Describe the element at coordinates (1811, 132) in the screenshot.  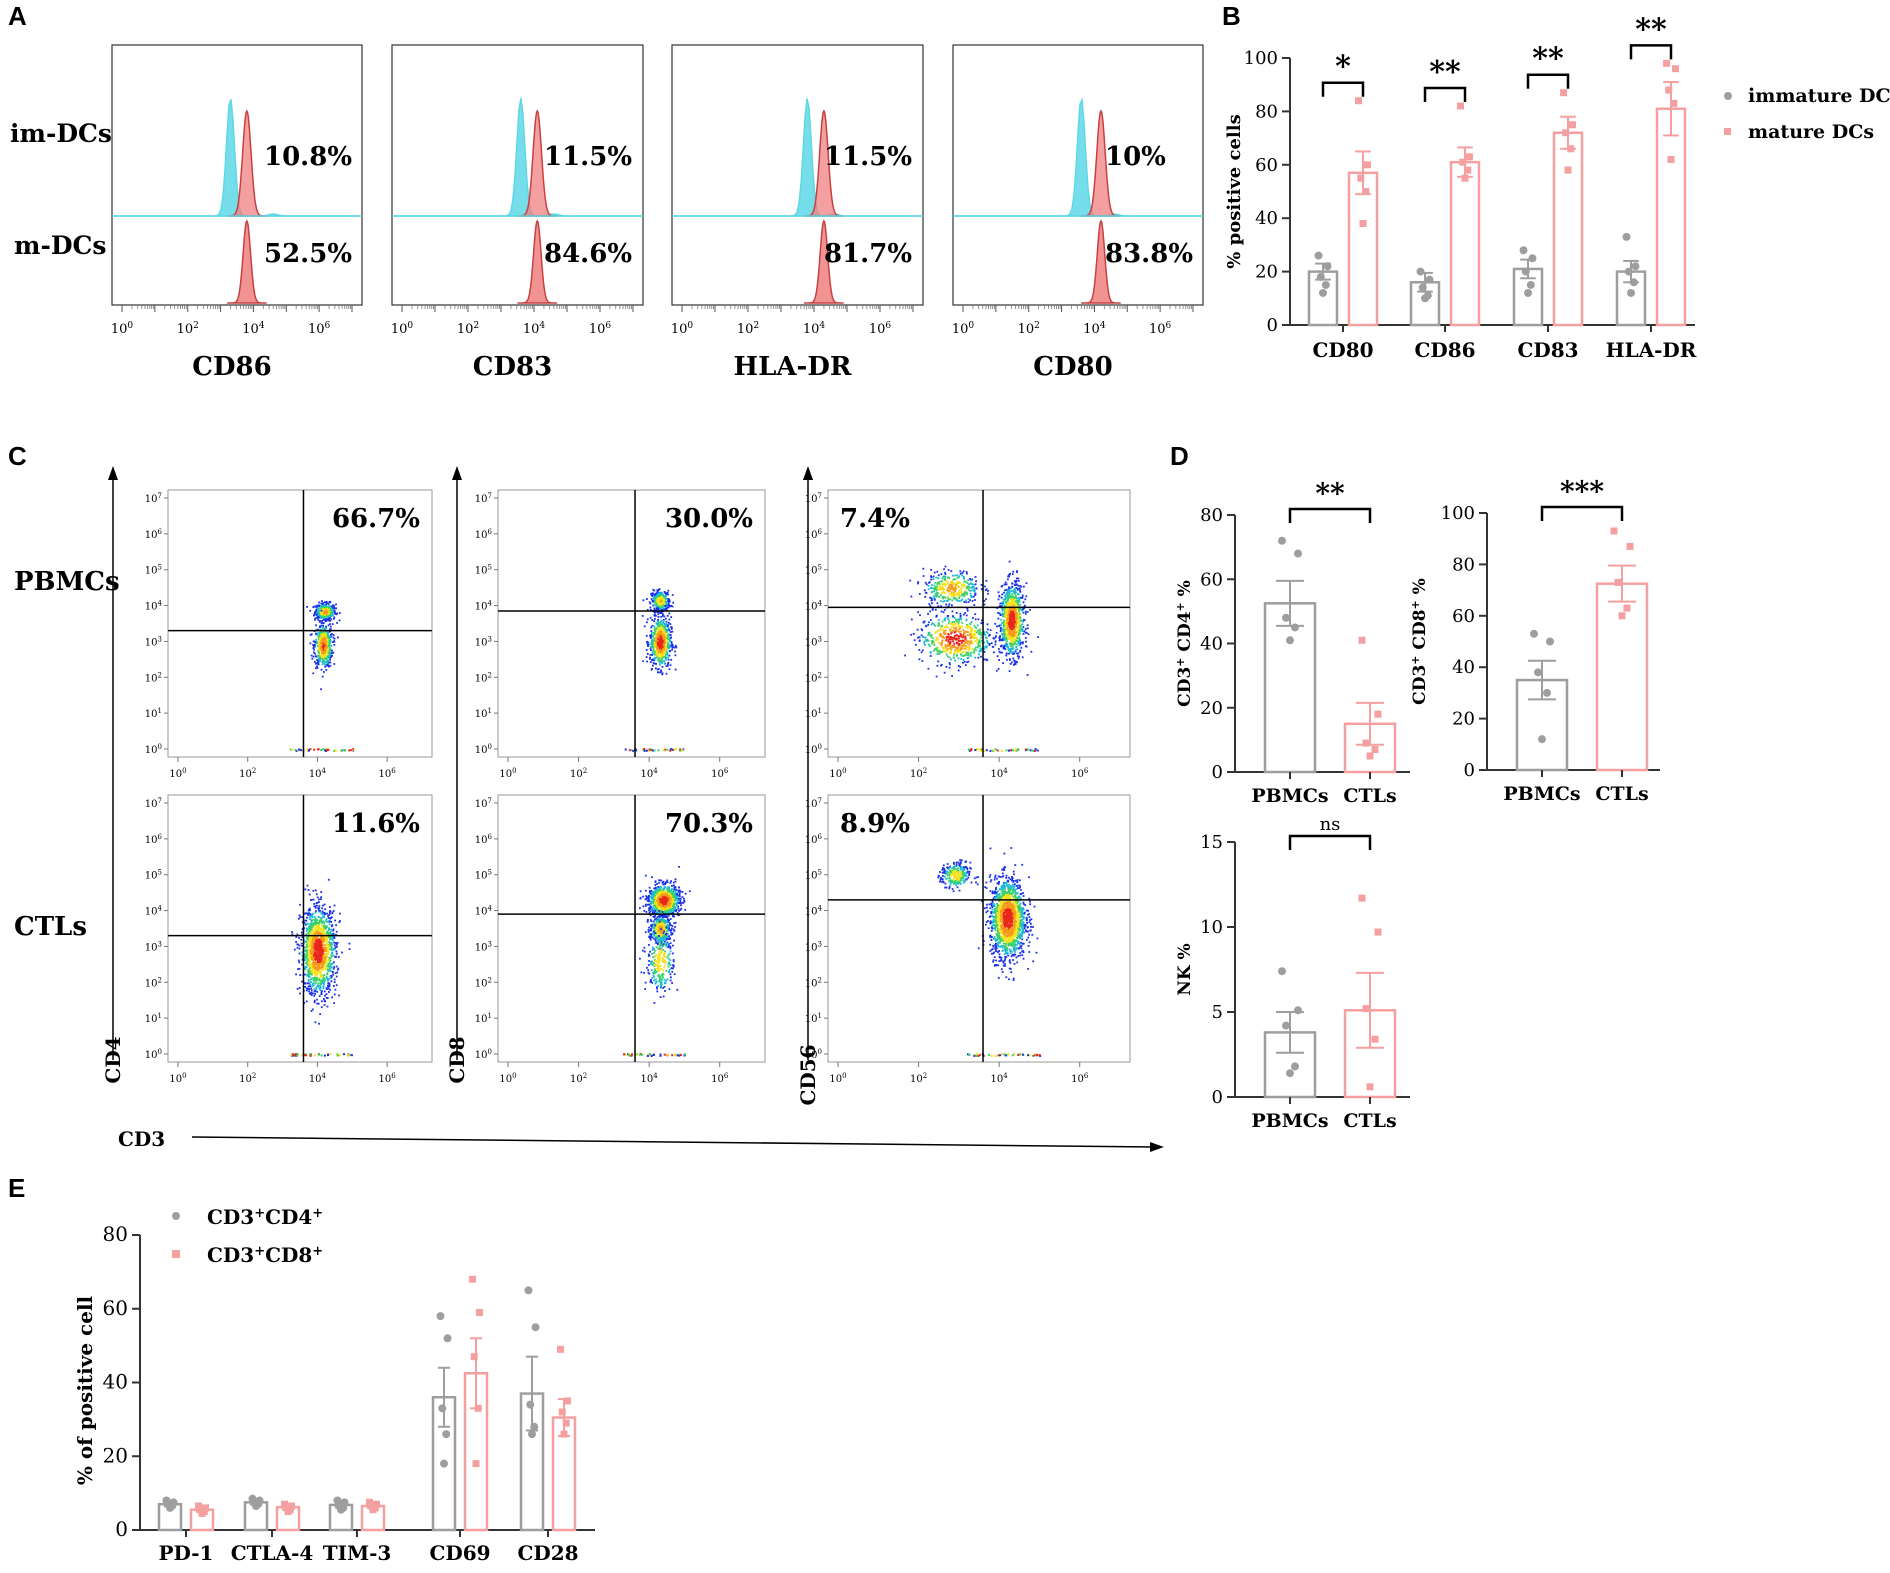
I see `legend-label-mature: mature DCs` at that location.